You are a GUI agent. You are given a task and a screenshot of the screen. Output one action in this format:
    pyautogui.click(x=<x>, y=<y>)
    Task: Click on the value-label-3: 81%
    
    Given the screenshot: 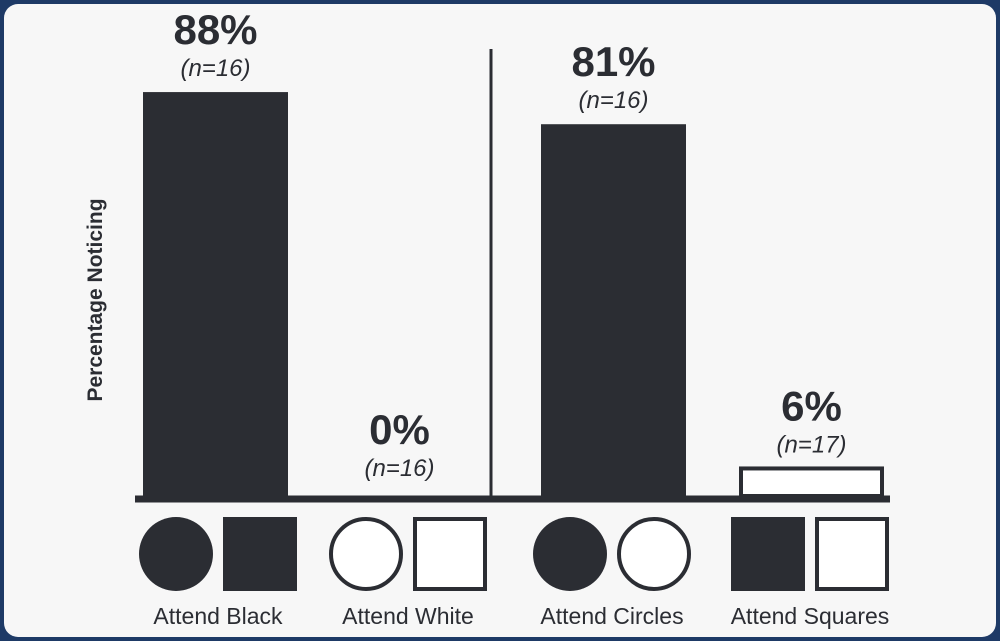 What is the action you would take?
    pyautogui.click(x=613, y=61)
    